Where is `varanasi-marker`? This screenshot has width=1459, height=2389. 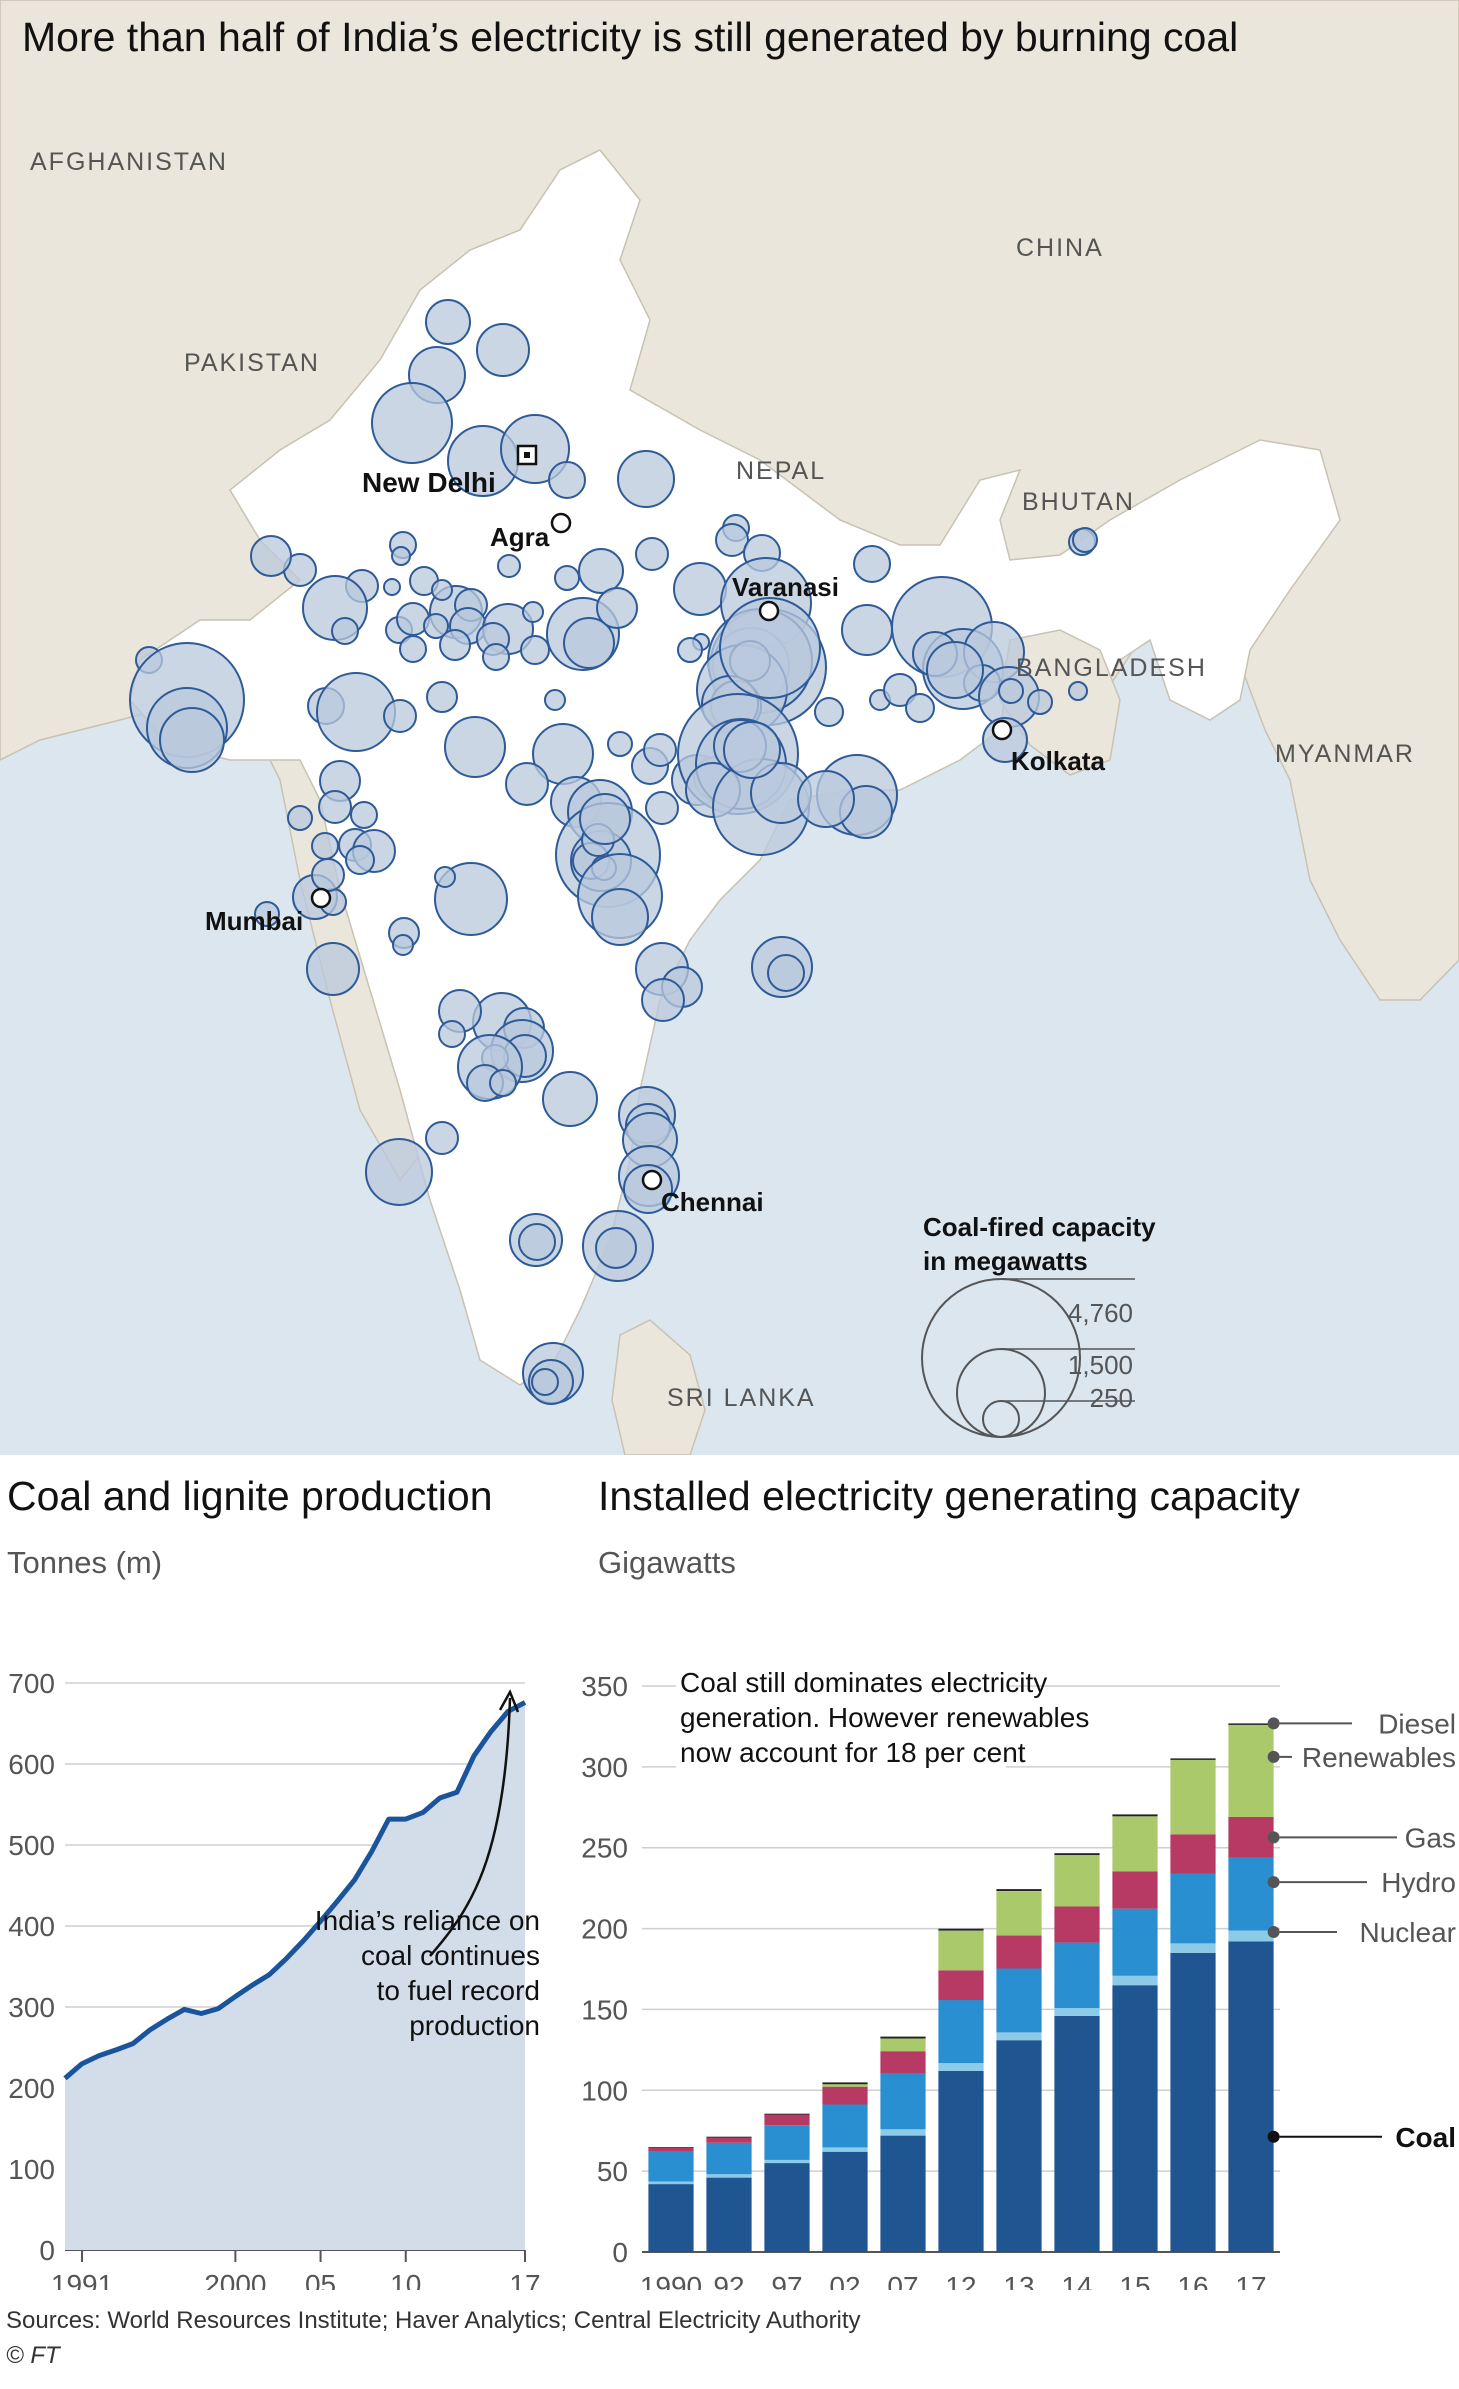 varanasi-marker is located at coordinates (769, 611).